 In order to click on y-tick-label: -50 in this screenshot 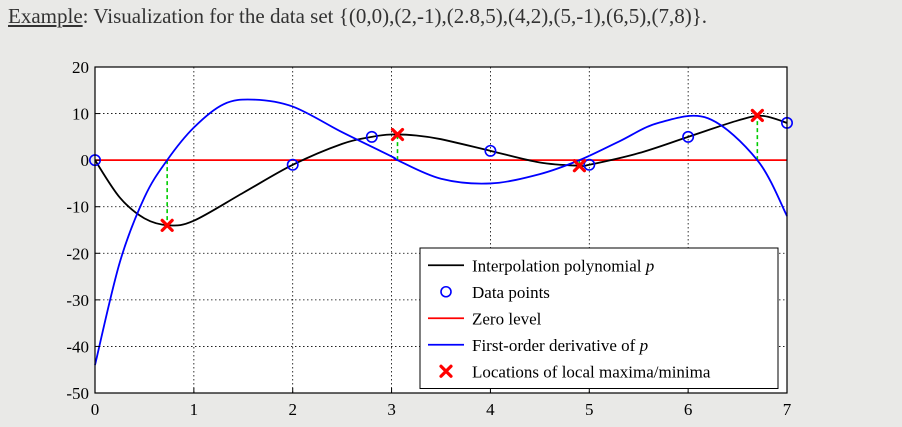, I will do `click(77, 393)`.